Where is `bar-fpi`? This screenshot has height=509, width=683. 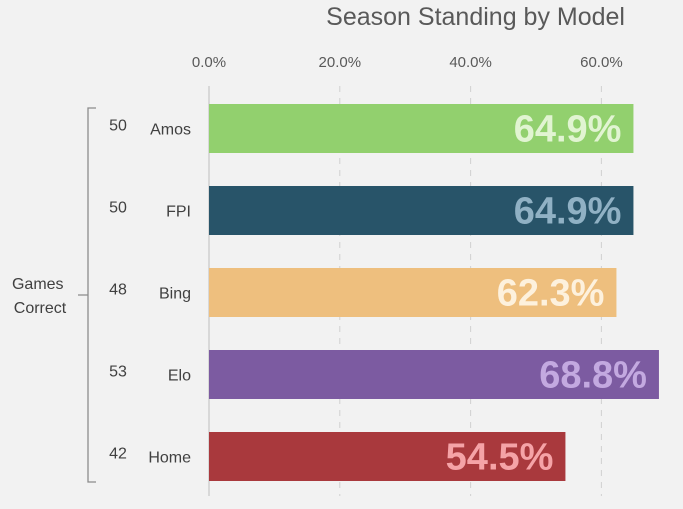
bar-fpi is located at coordinates (421, 210).